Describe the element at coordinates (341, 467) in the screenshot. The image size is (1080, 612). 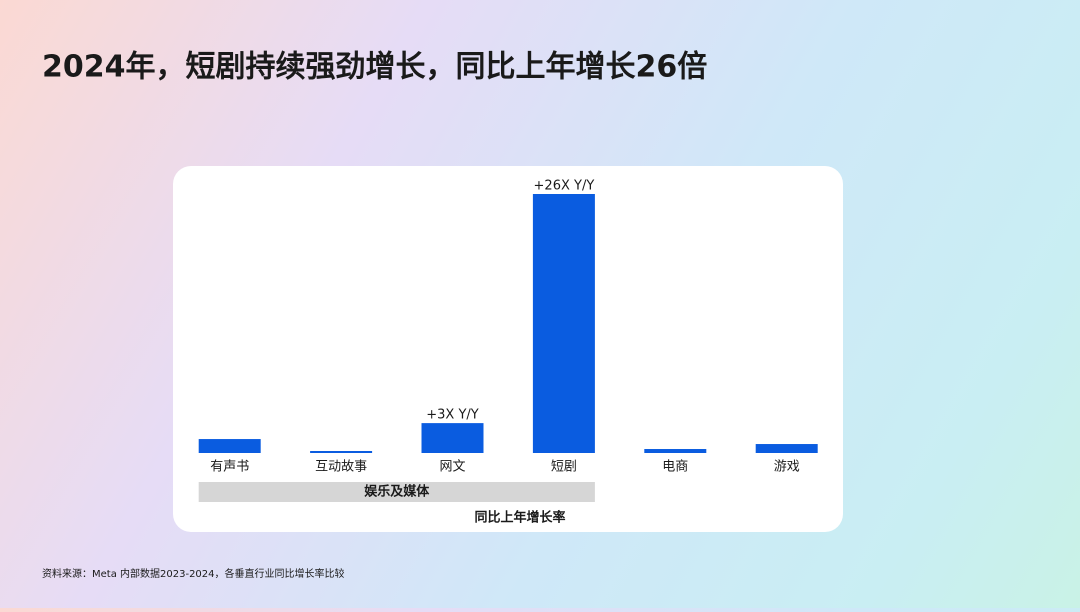
I see `x-tick-label: 互动故事` at that location.